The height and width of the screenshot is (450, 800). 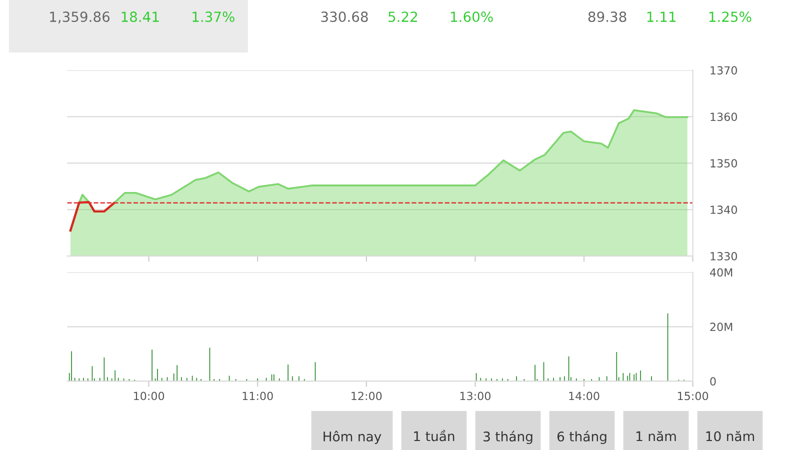 I want to click on text: 1.60%, so click(x=472, y=17).